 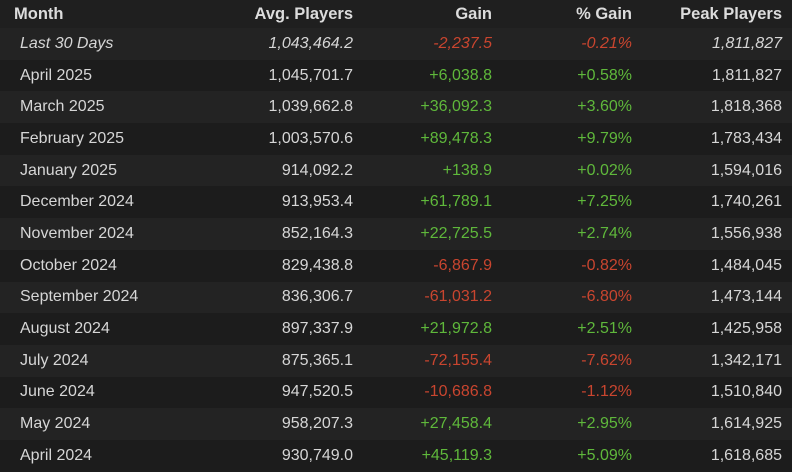 What do you see at coordinates (317, 265) in the screenshot?
I see `table-cell: 829,438.8` at bounding box center [317, 265].